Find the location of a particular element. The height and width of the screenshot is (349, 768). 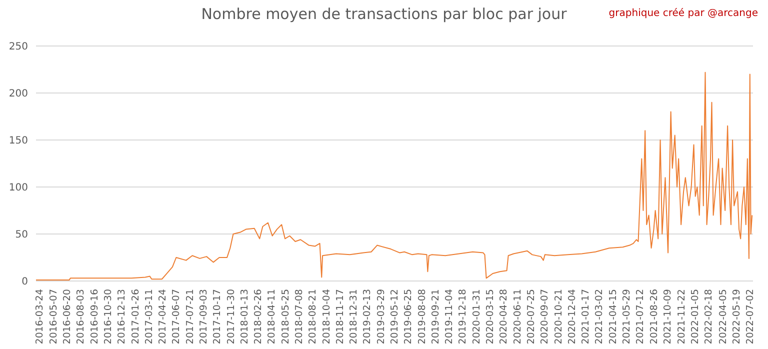

x-tick-label: 2019-11-04 is located at coordinates (450, 316).